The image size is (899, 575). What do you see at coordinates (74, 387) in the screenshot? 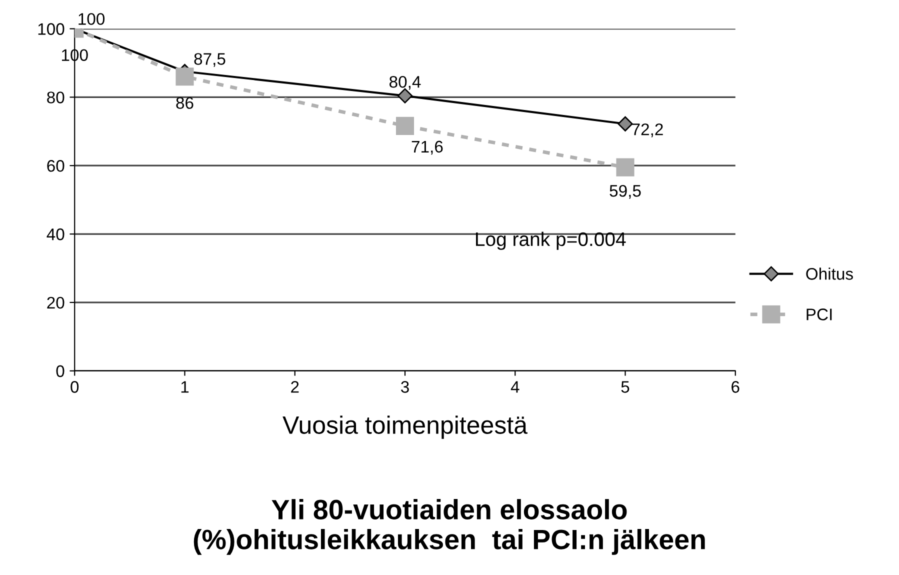
I see `x-tick-label: 0` at bounding box center [74, 387].